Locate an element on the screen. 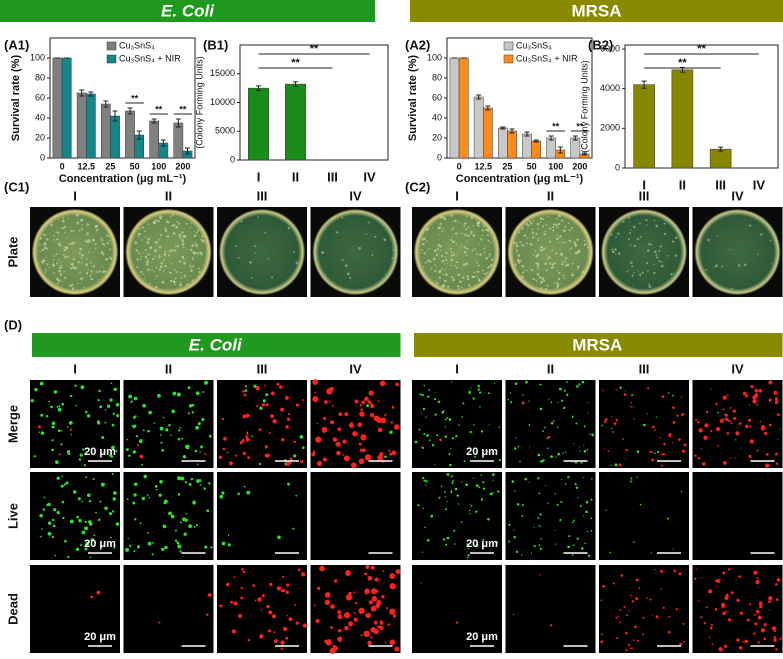  micrograph is located at coordinates (355, 609).